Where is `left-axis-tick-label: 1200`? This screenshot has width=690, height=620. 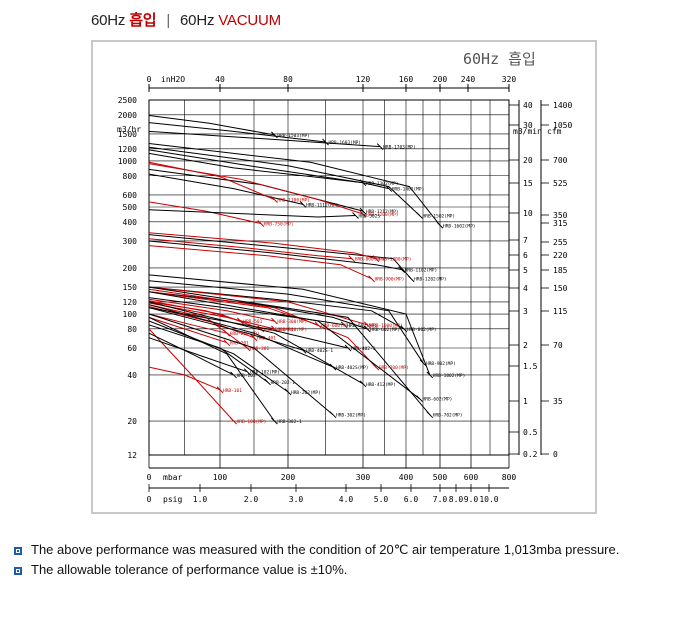 left-axis-tick-label: 1200 is located at coordinates (127, 149).